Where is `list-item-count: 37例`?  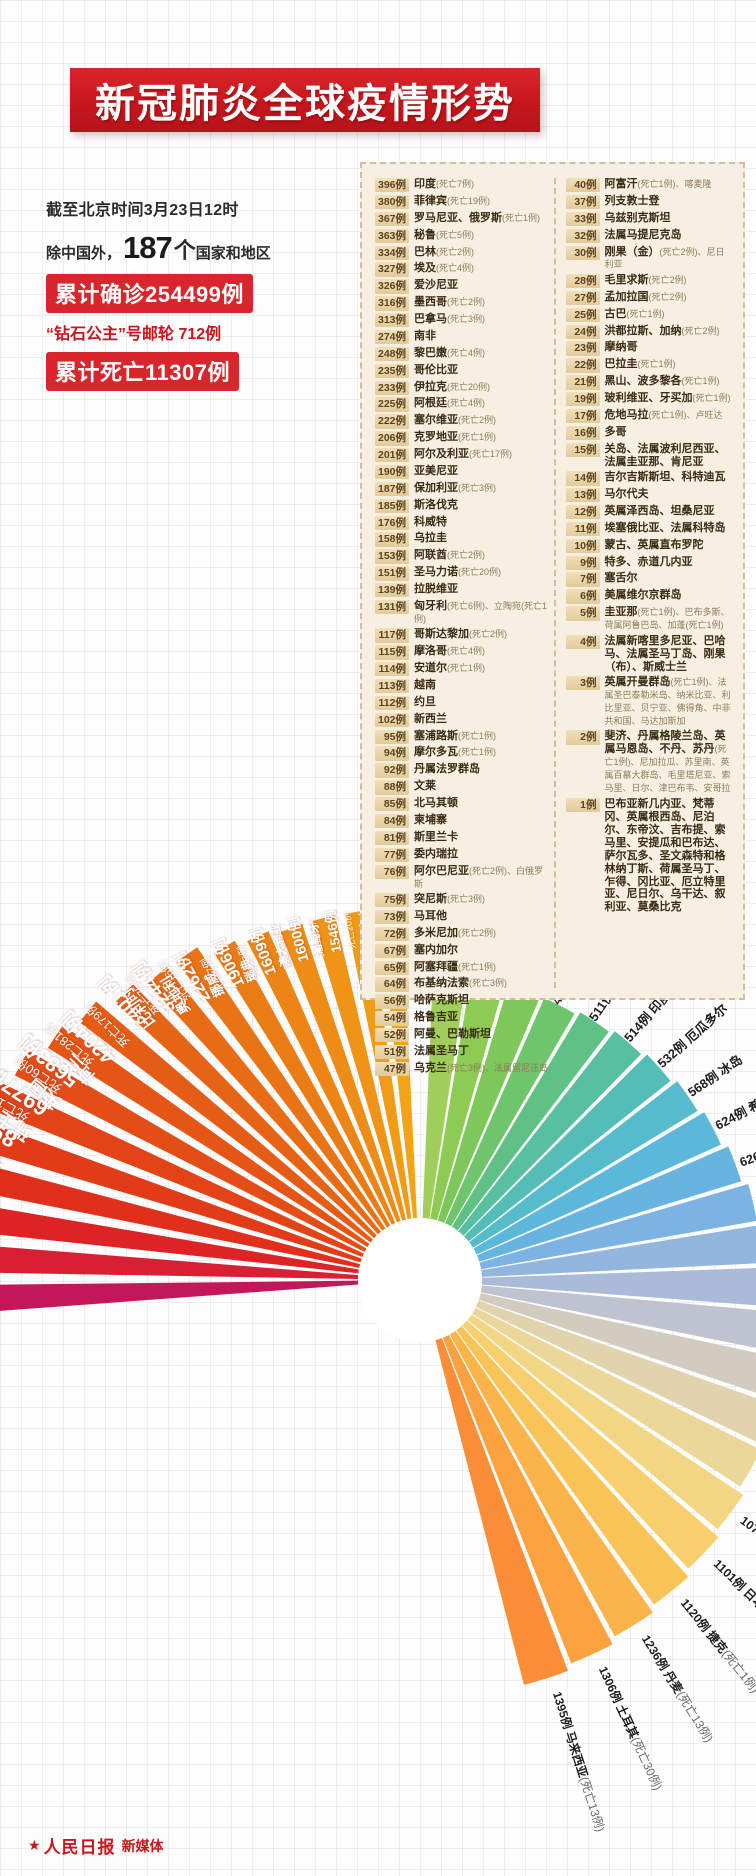
list-item-count: 37例 is located at coordinates (582, 202).